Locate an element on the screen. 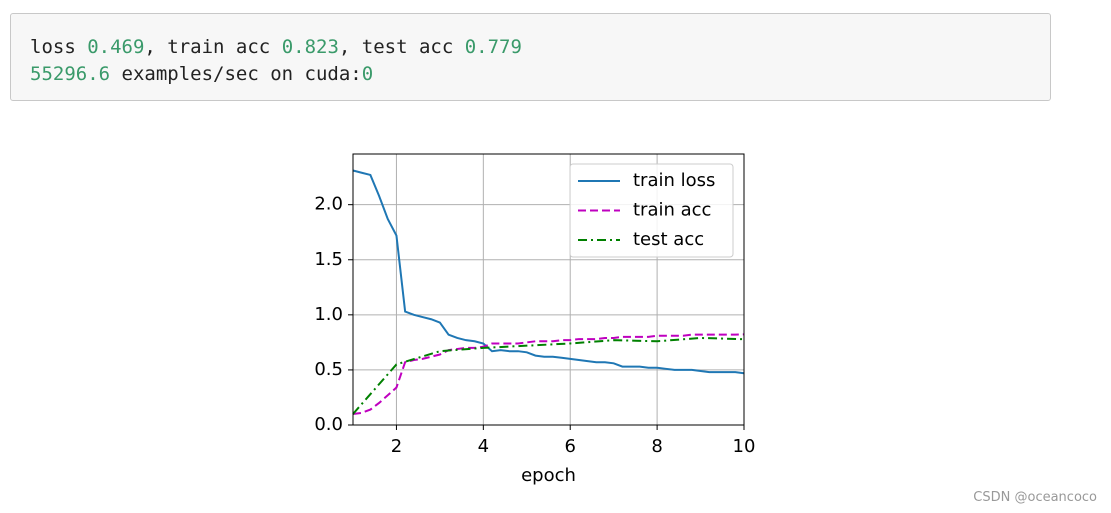 The width and height of the screenshot is (1111, 513). y-tick-label: 1.5 is located at coordinates (328, 259).